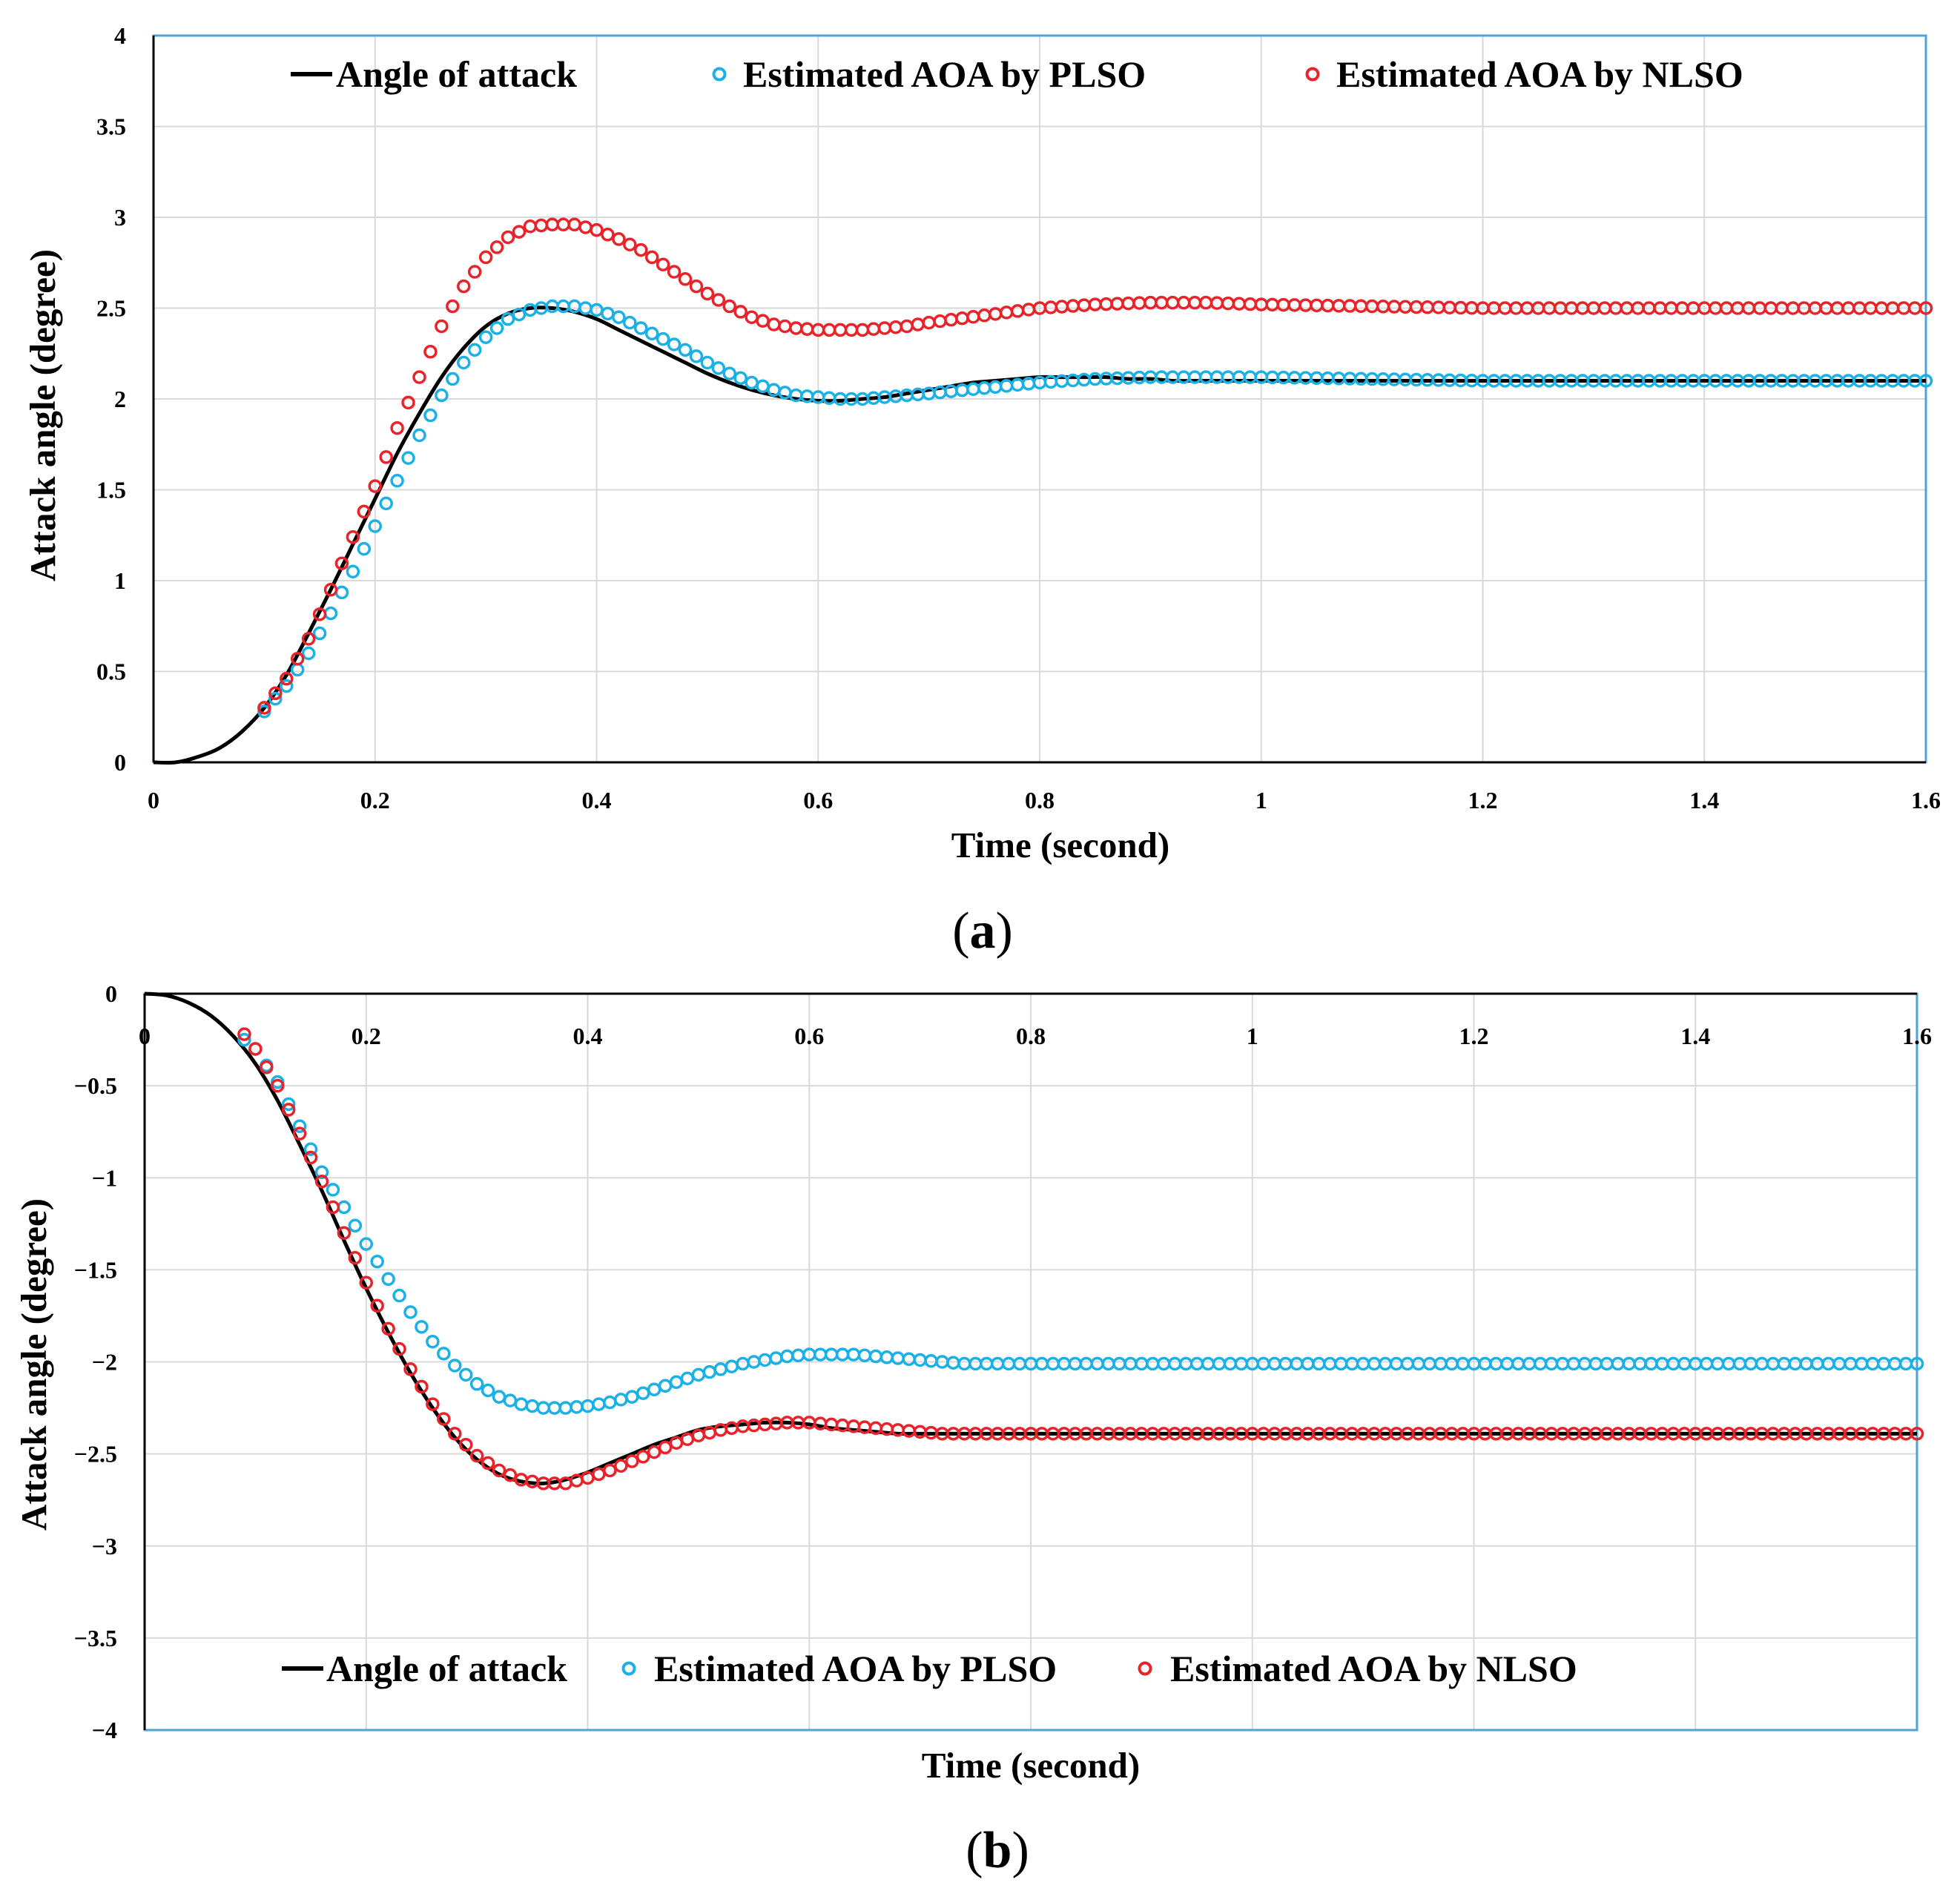  I want to click on legend-a-label-angle-of-attack: Angle of attack, so click(456, 74).